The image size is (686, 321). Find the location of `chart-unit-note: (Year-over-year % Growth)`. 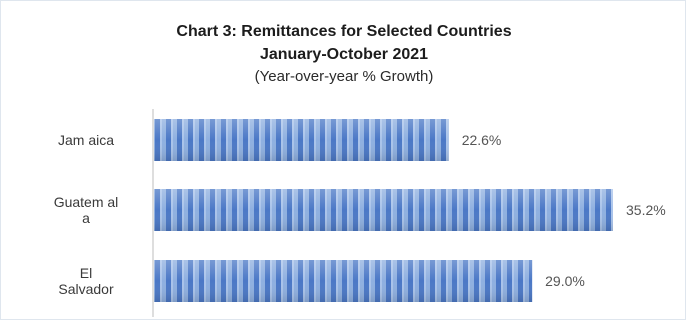

chart-unit-note: (Year-over-year % Growth) is located at coordinates (344, 76).